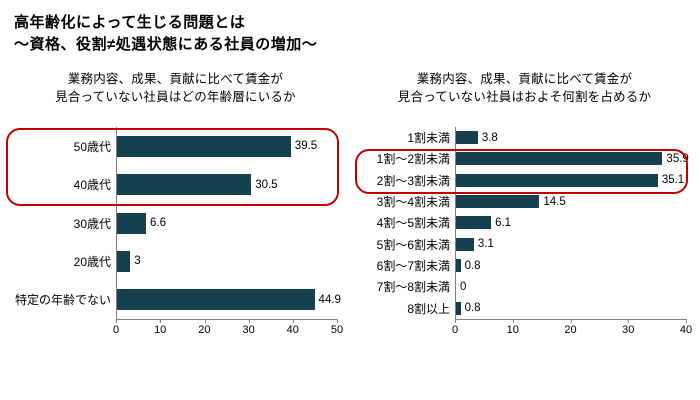 The width and height of the screenshot is (700, 400). I want to click on chart-row: 50歳代 39.5, so click(175, 146).